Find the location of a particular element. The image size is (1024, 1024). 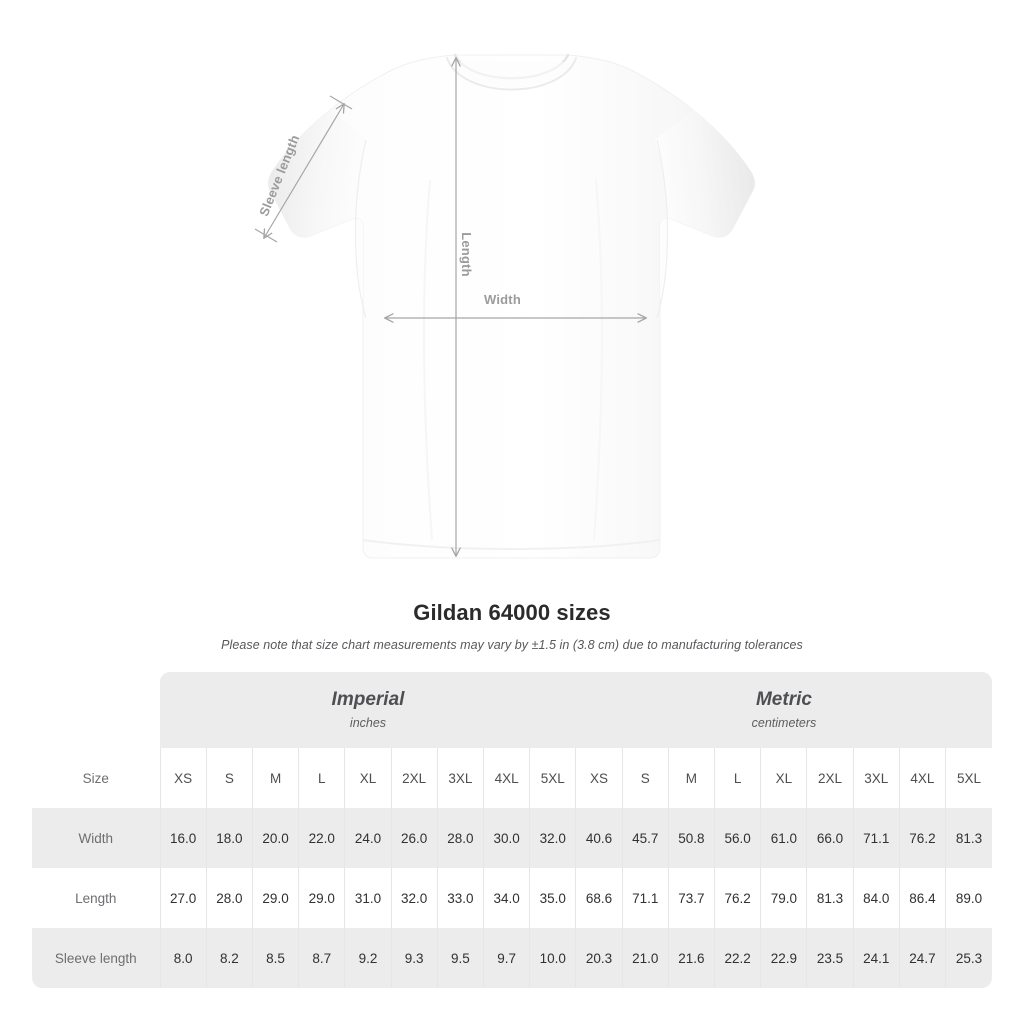

cell-length-imperial-s: 28.0 is located at coordinates (229, 898).